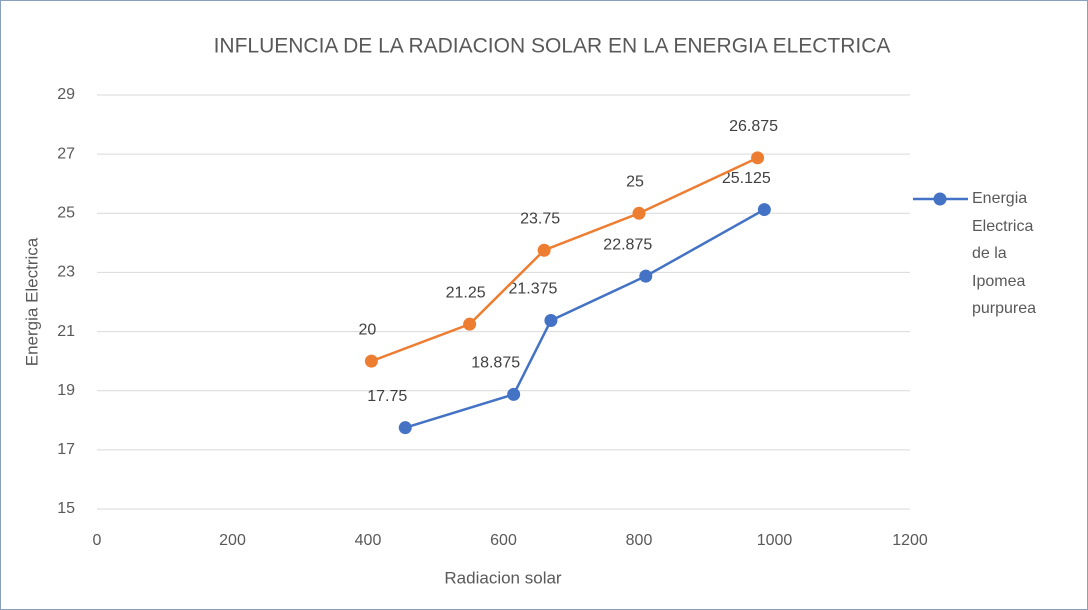 This screenshot has width=1088, height=610. Describe the element at coordinates (503, 577) in the screenshot. I see `x-axis-title: Radiacion solar` at that location.